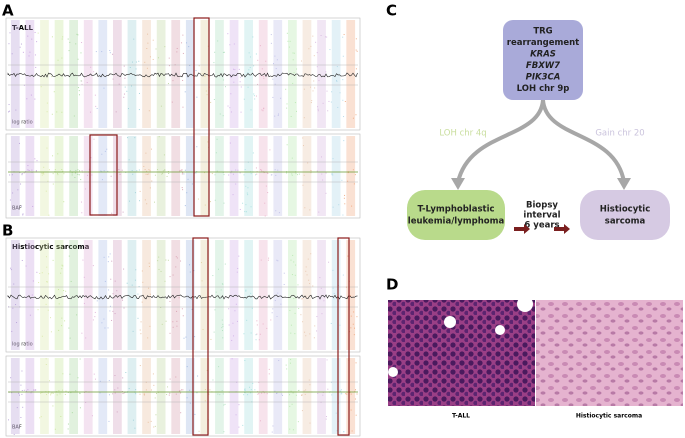  What do you see at coordinates (625, 210) in the screenshot?
I see `node-text: Histiocytic` at bounding box center [625, 210].